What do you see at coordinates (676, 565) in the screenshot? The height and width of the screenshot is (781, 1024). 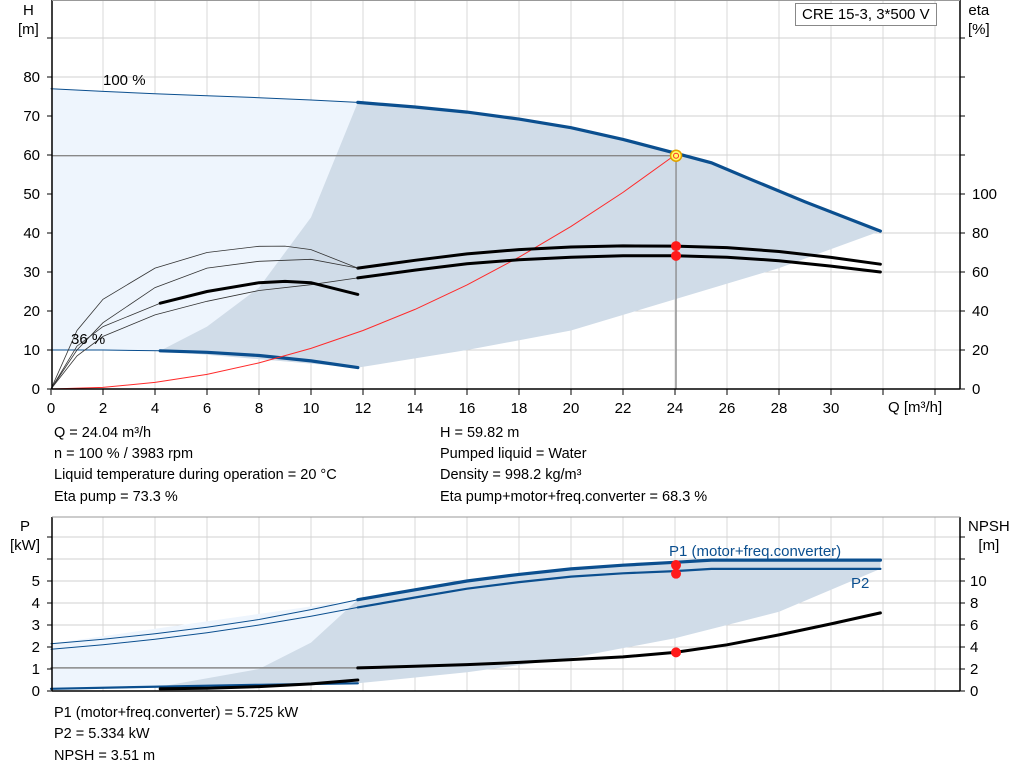 I see `duty-point-p1` at bounding box center [676, 565].